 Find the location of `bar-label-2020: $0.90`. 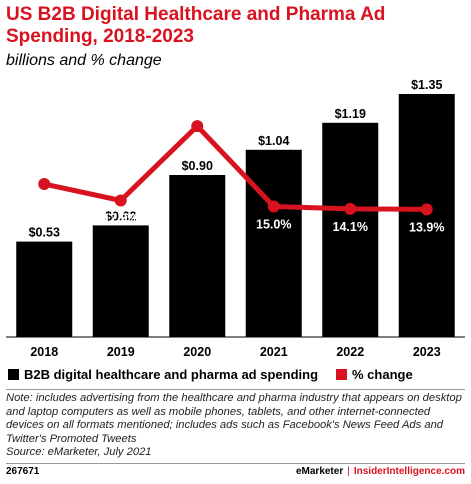

bar-label-2020: $0.90 is located at coordinates (197, 166).